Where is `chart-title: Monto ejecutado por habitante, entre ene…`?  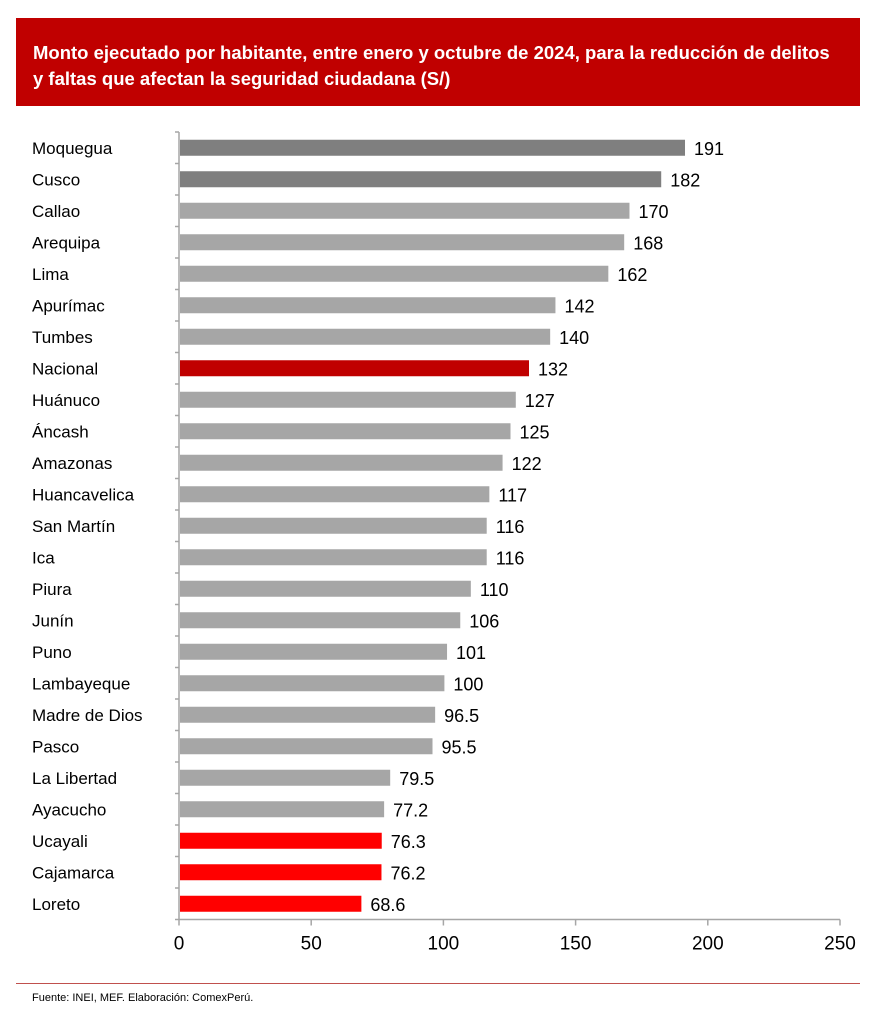 chart-title: Monto ejecutado por habitante, entre ene… is located at coordinates (438, 62).